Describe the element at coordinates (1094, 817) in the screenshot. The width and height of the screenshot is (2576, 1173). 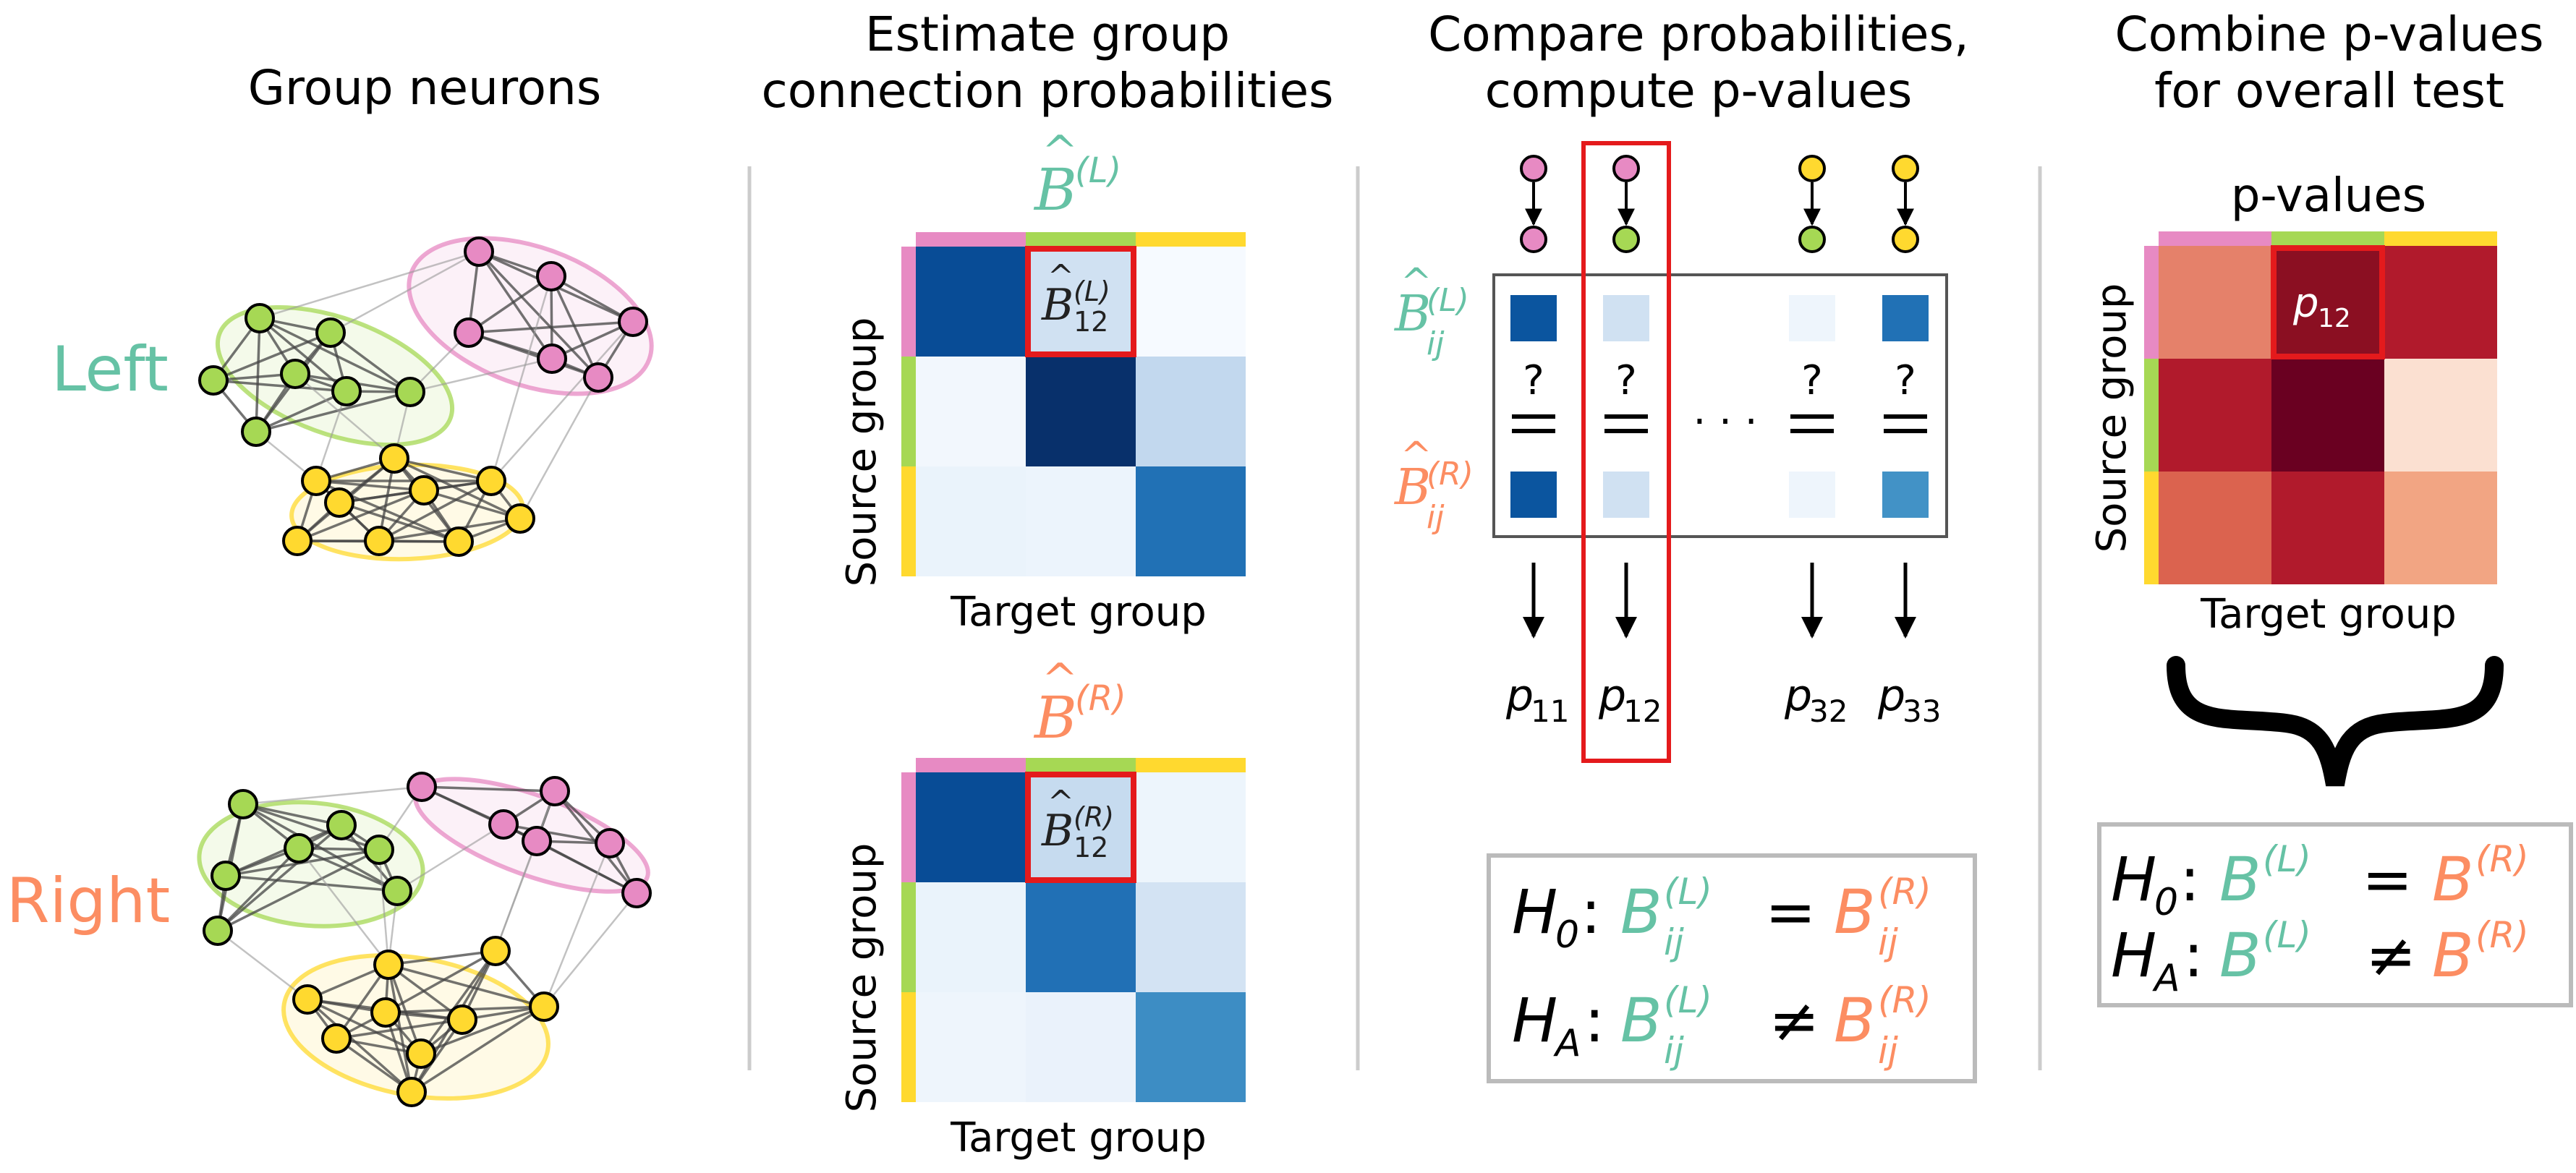
I see `cell-label-sup: (R)` at that location.